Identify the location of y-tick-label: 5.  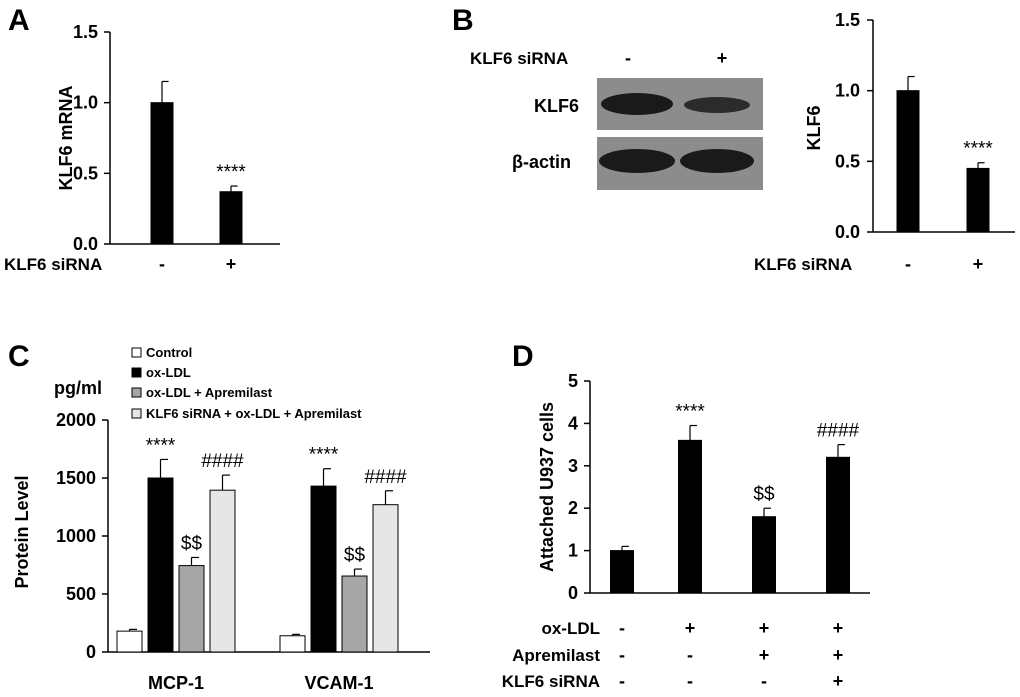
(573, 381).